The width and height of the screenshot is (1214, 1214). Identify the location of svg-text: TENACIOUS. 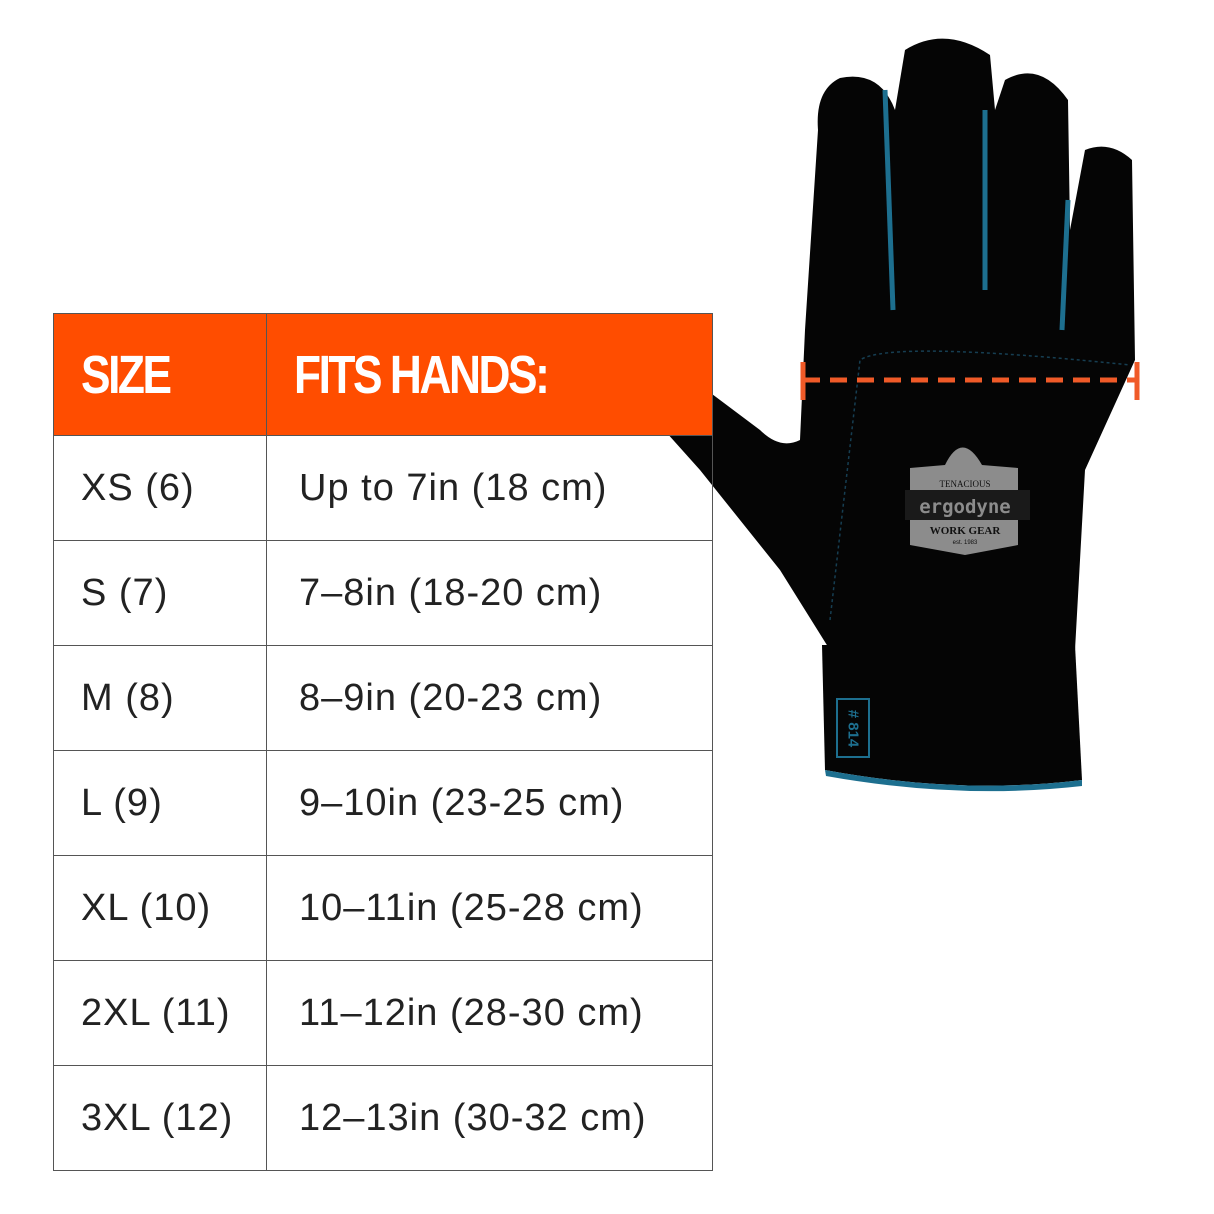
(965, 484).